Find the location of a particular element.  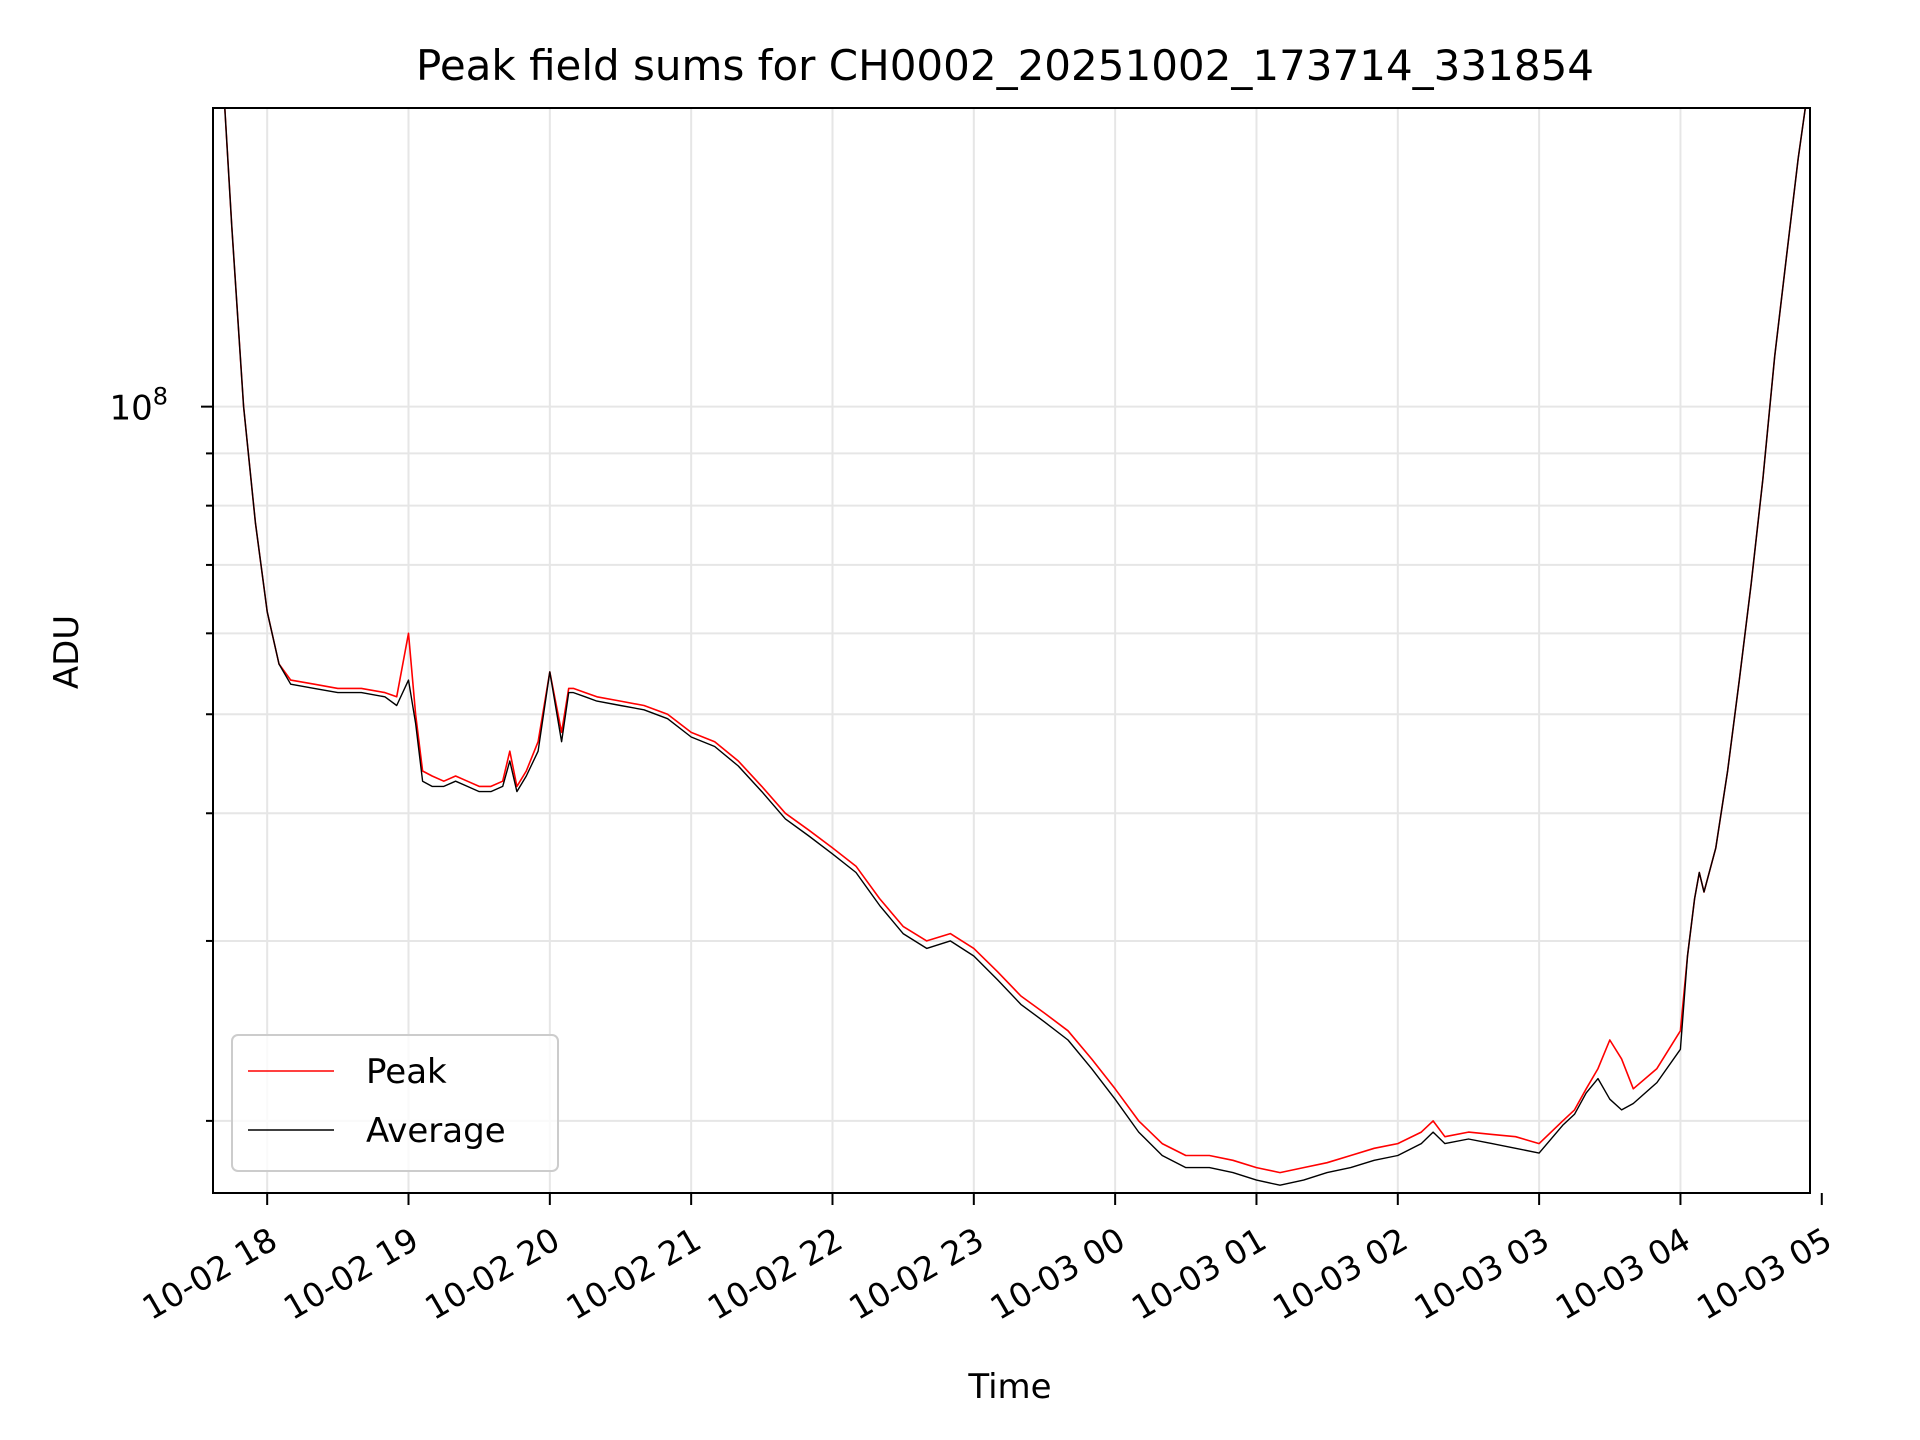

legend-box is located at coordinates (395, 1103).